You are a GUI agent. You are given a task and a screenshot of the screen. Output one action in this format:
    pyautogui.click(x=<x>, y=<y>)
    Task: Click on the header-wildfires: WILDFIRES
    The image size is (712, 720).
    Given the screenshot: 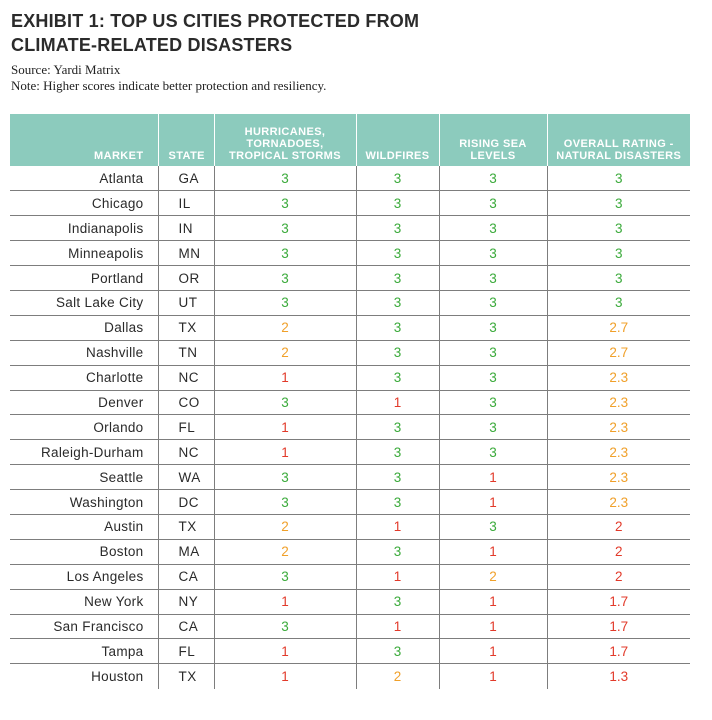 What is the action you would take?
    pyautogui.click(x=397, y=140)
    